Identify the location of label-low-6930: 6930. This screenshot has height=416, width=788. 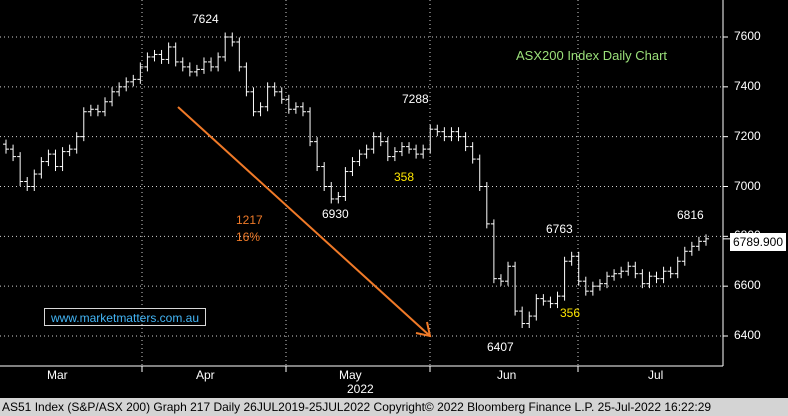
(335, 214).